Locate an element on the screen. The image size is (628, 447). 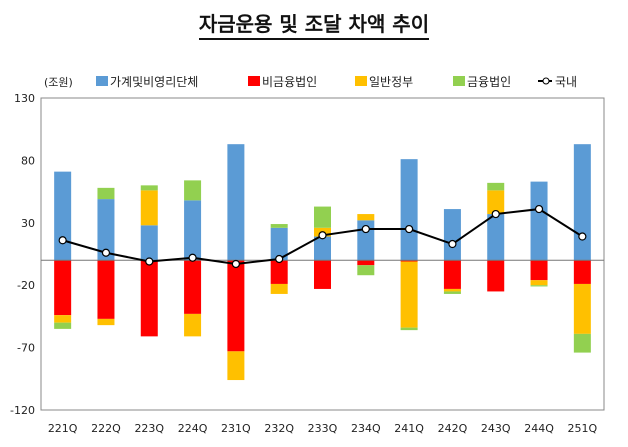
bar-251Q-비금융법인 is located at coordinates (582, 272).